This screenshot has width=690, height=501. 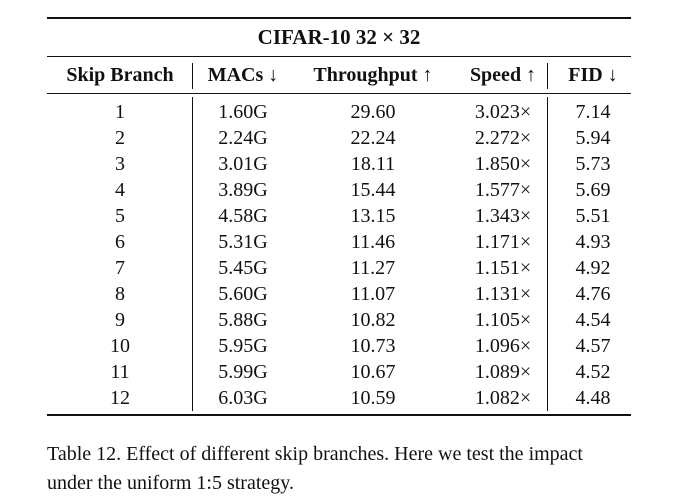 I want to click on header-macs: MACs ↓, so click(x=243, y=75).